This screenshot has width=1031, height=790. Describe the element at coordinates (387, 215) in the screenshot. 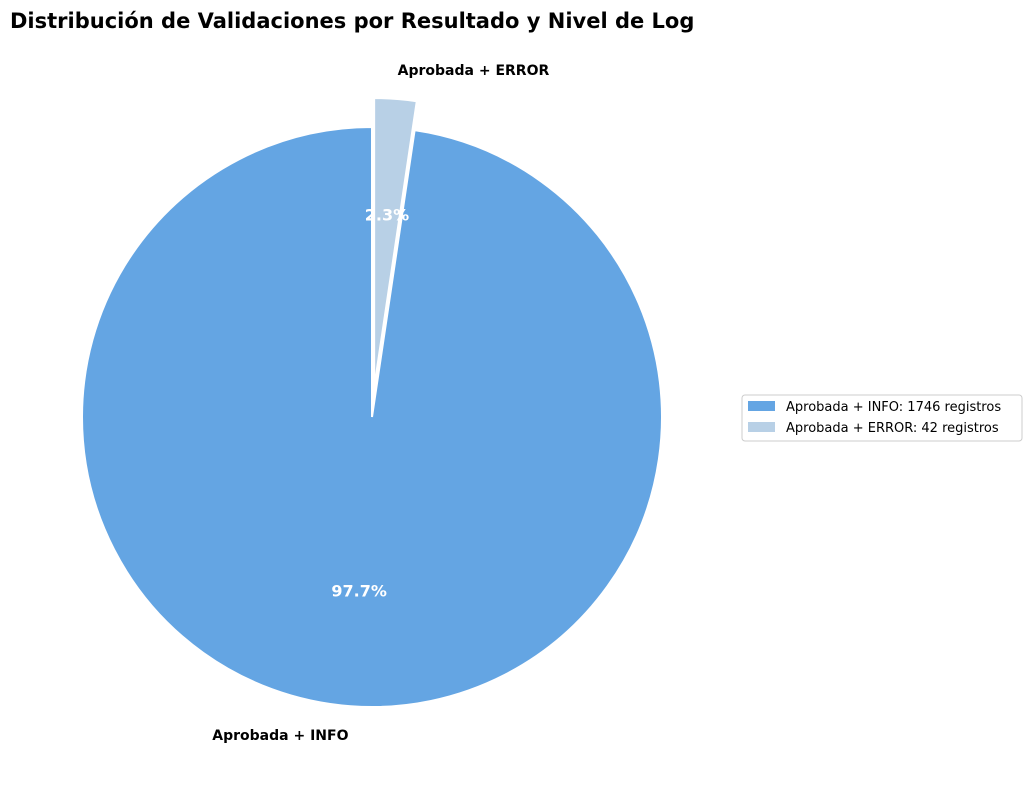

I see `slice-percent-label: 2.3%` at that location.